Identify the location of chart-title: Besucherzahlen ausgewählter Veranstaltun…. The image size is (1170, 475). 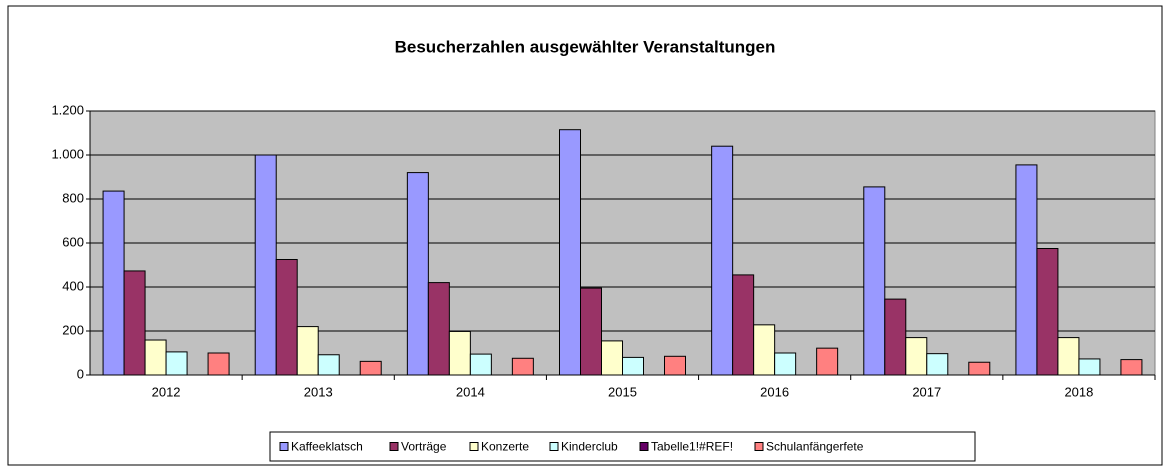
(585, 46).